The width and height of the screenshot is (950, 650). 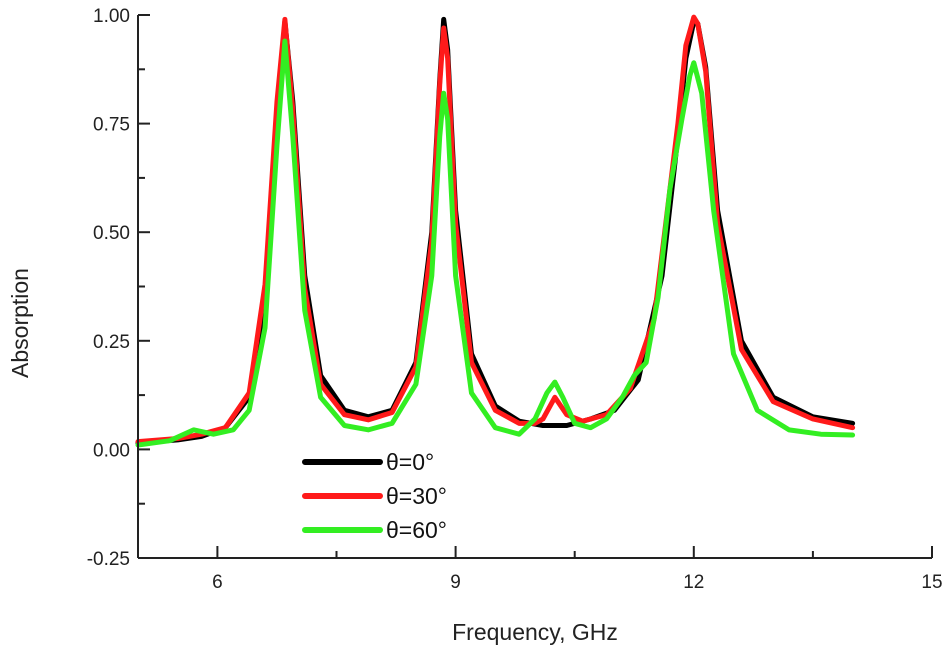 What do you see at coordinates (111, 450) in the screenshot?
I see `y-tick-label-1: 0.00` at bounding box center [111, 450].